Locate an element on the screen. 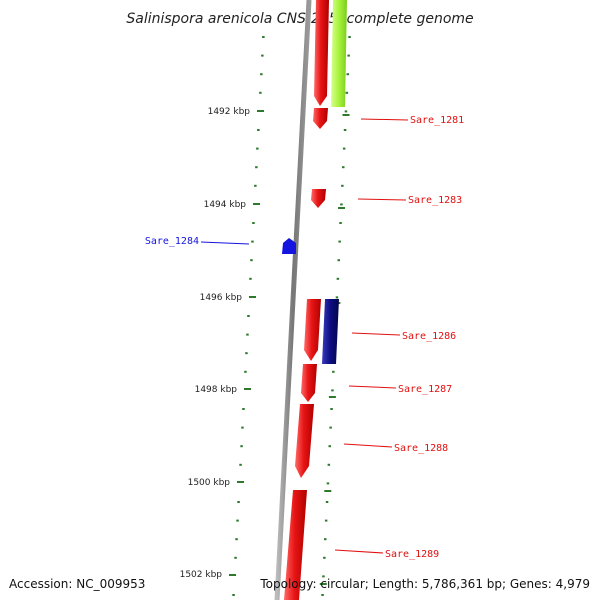 This screenshot has height=600, width=600. accession-text: Accession: NC_009953 is located at coordinates (77, 584).